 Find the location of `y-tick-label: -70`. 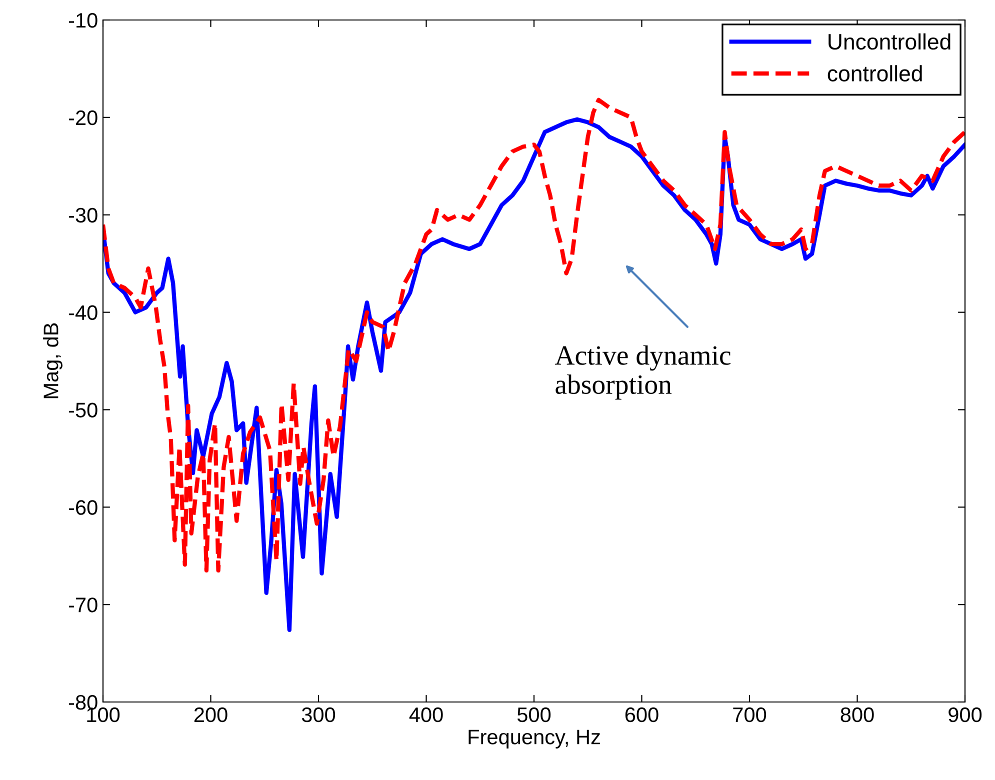

y-tick-label: -70 is located at coordinates (83, 605).